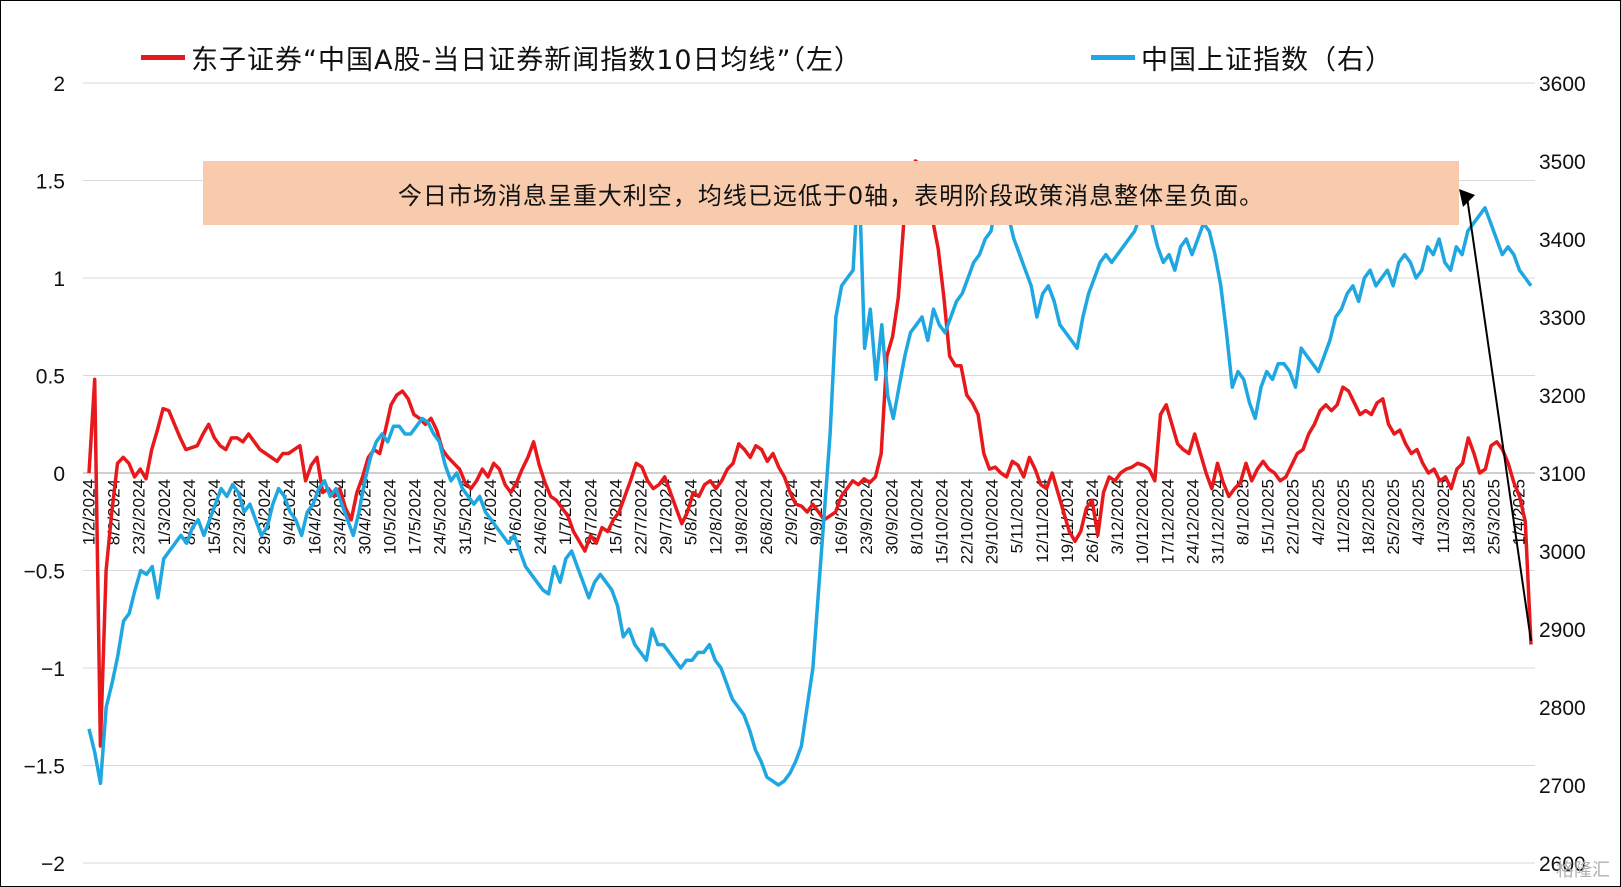 The width and height of the screenshot is (1621, 887). Describe the element at coordinates (1368, 517) in the screenshot. I see `x-tick-label: 18/2/2025` at that location.